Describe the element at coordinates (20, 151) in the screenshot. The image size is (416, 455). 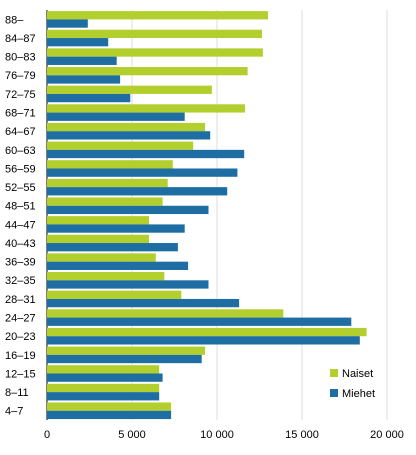
I see `category-label: 60–63` at that location.